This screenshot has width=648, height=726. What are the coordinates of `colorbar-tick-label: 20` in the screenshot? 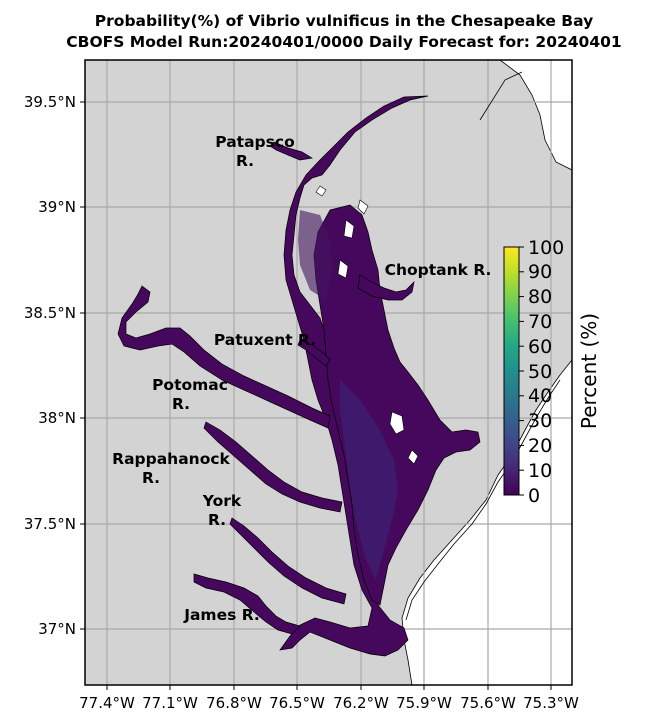 It's located at (540, 446).